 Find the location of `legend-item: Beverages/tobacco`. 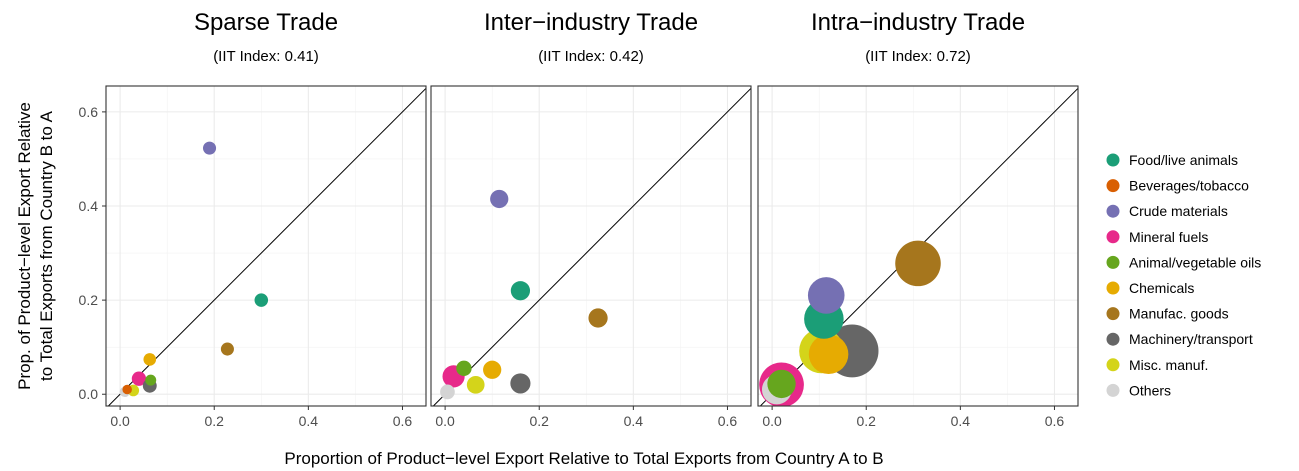

legend-item: Beverages/tobacco is located at coordinates (1177, 186).